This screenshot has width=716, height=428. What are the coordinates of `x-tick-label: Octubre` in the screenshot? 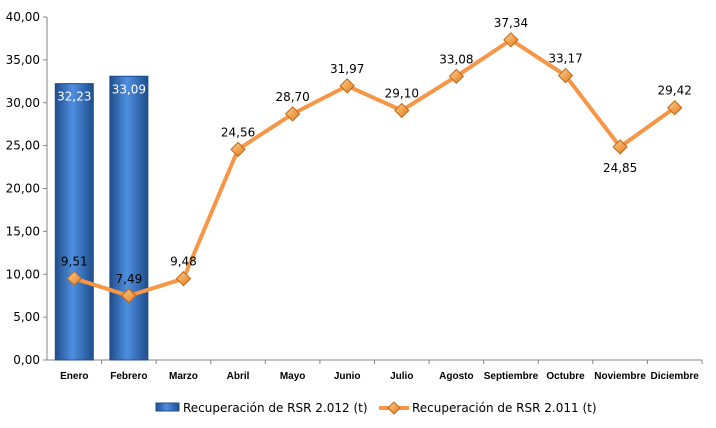 It's located at (565, 376).